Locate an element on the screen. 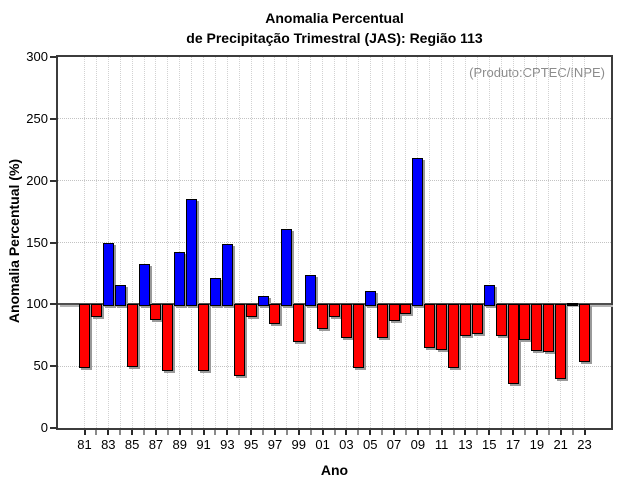 This screenshot has width=640, height=500. x-tick-label: 89 is located at coordinates (179, 444).